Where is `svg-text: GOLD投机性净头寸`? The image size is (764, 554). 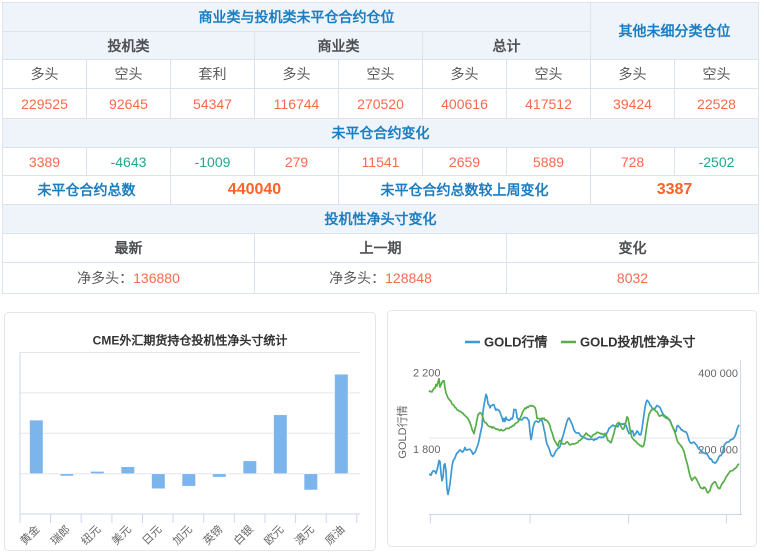 svg-text: GOLD投机性净头寸 is located at coordinates (638, 342).